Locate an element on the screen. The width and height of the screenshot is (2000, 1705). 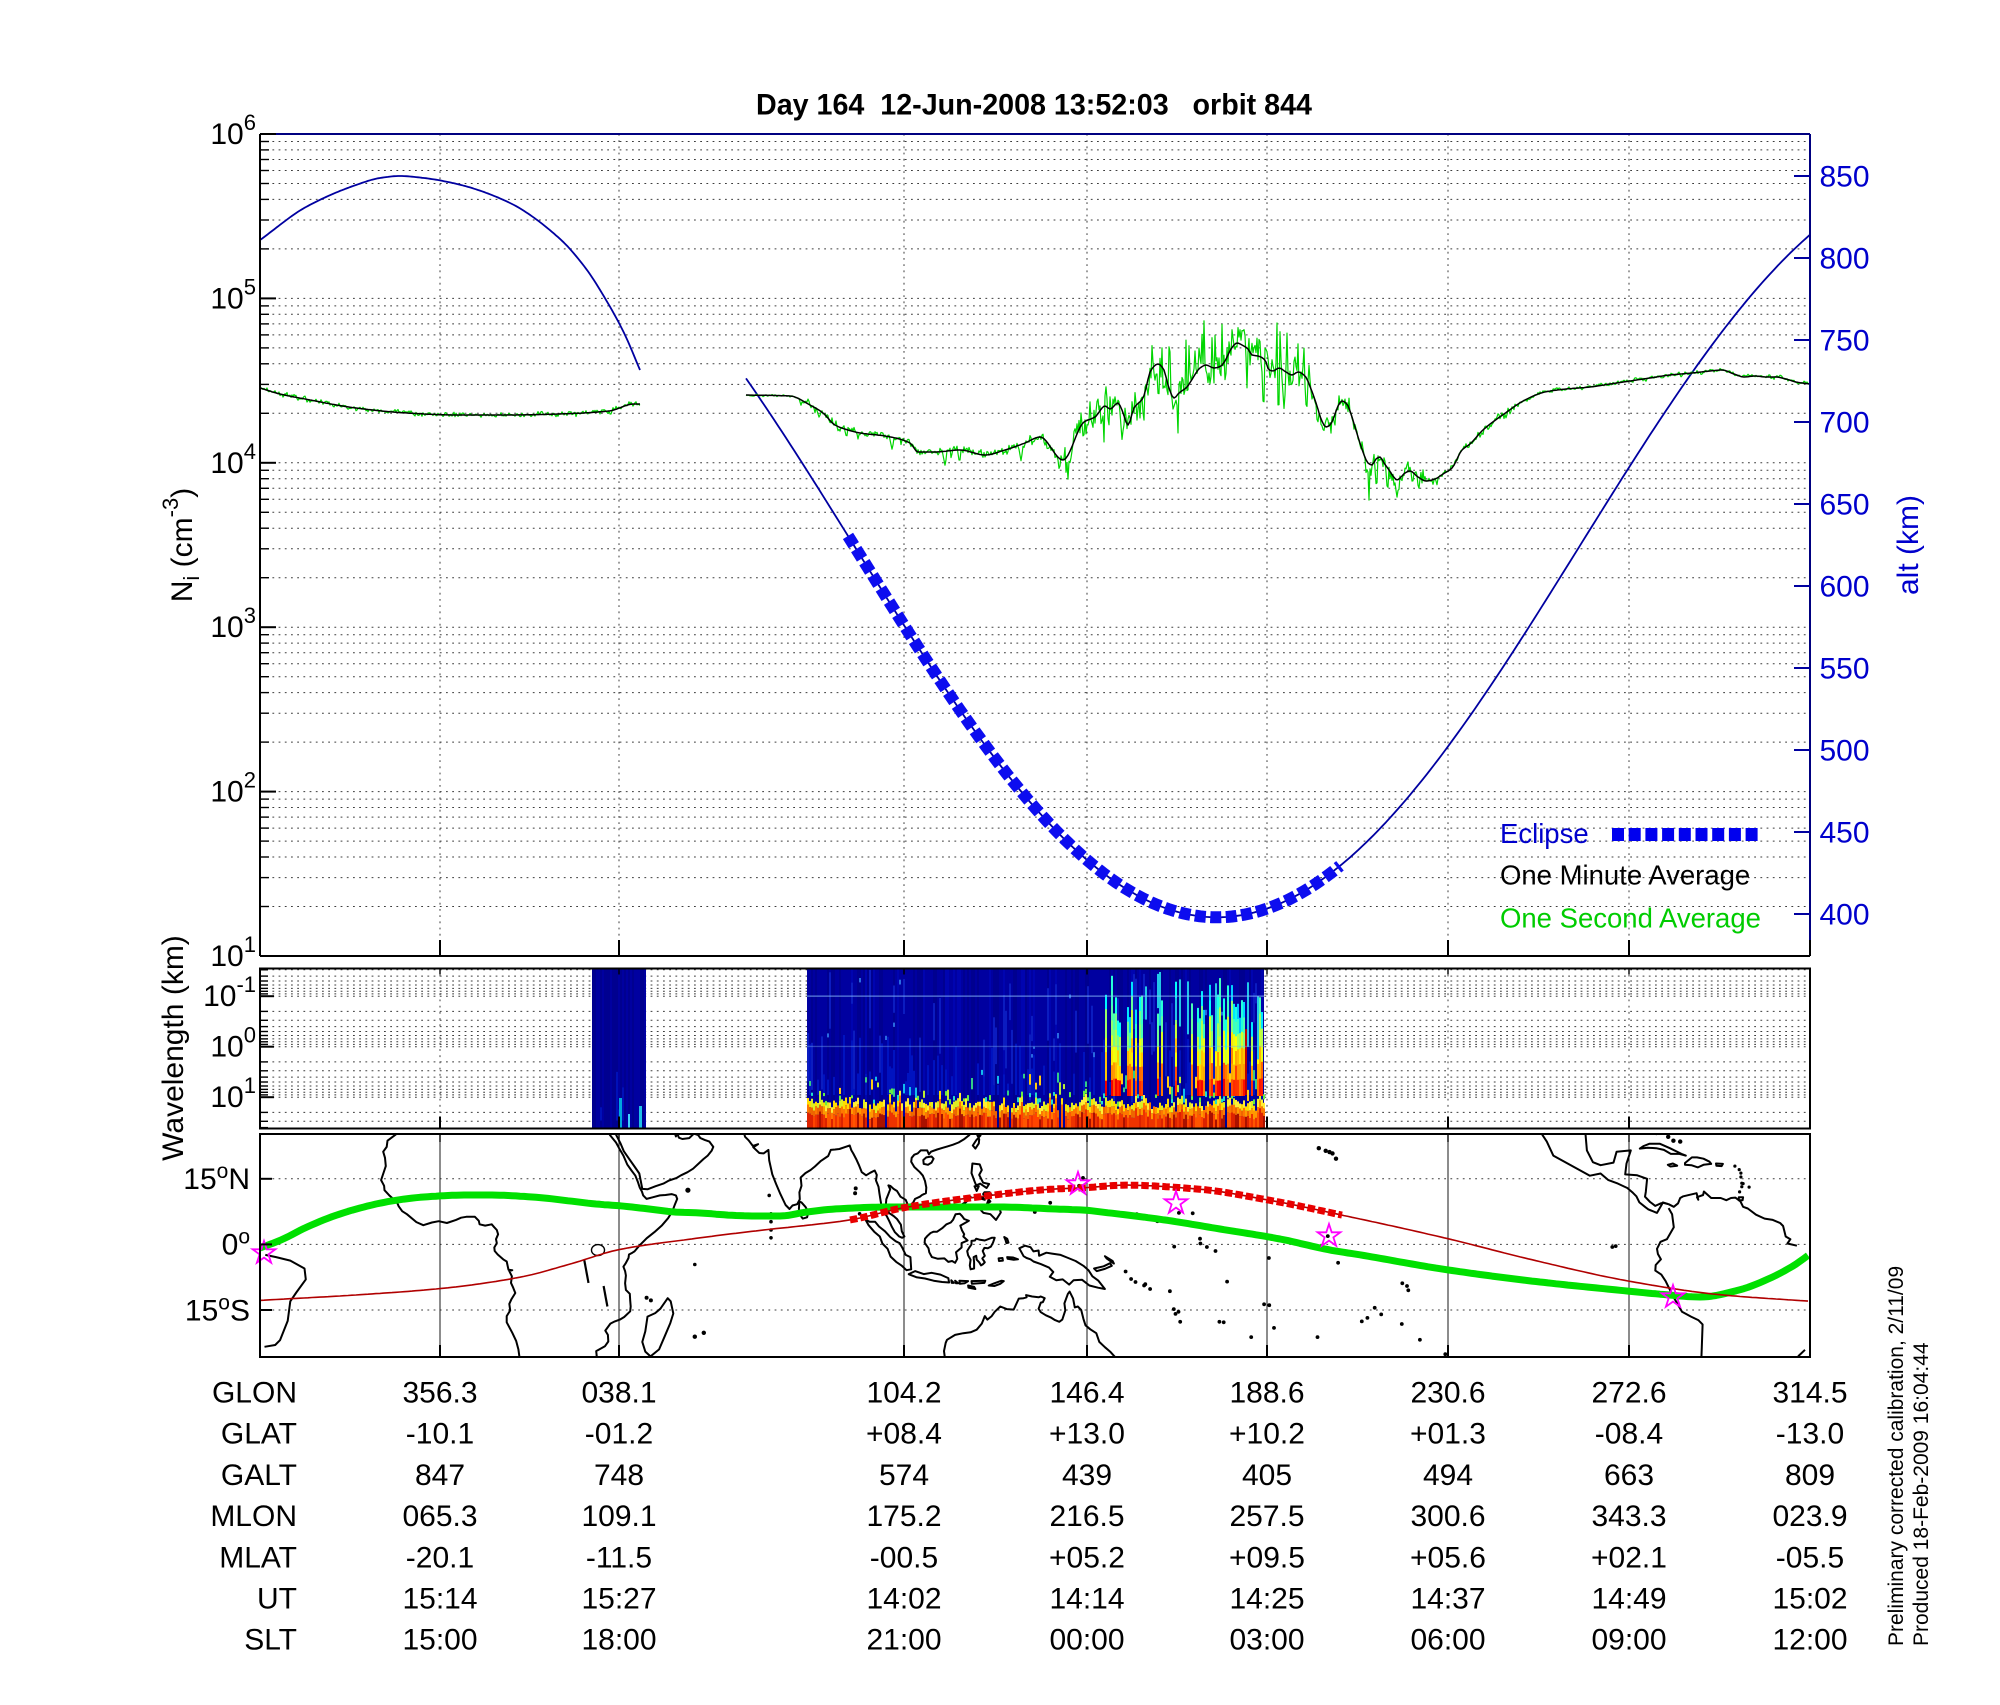
svg-text: 800 is located at coordinates (1845, 258).